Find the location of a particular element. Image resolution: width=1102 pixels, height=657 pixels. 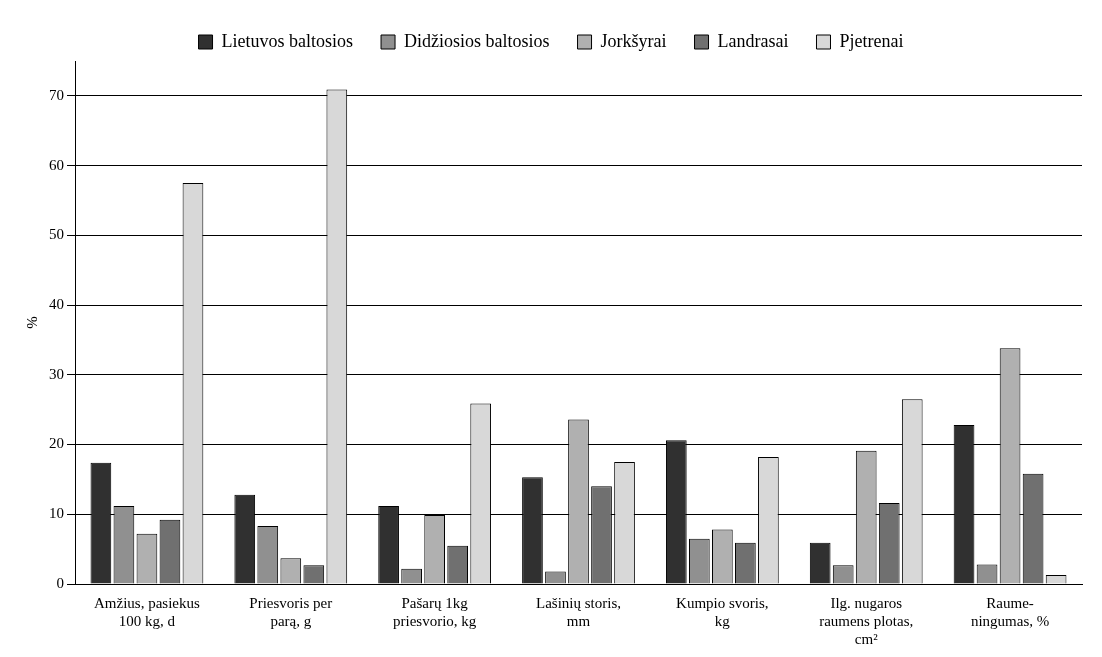

y-axis-title: % is located at coordinates (31, 322).